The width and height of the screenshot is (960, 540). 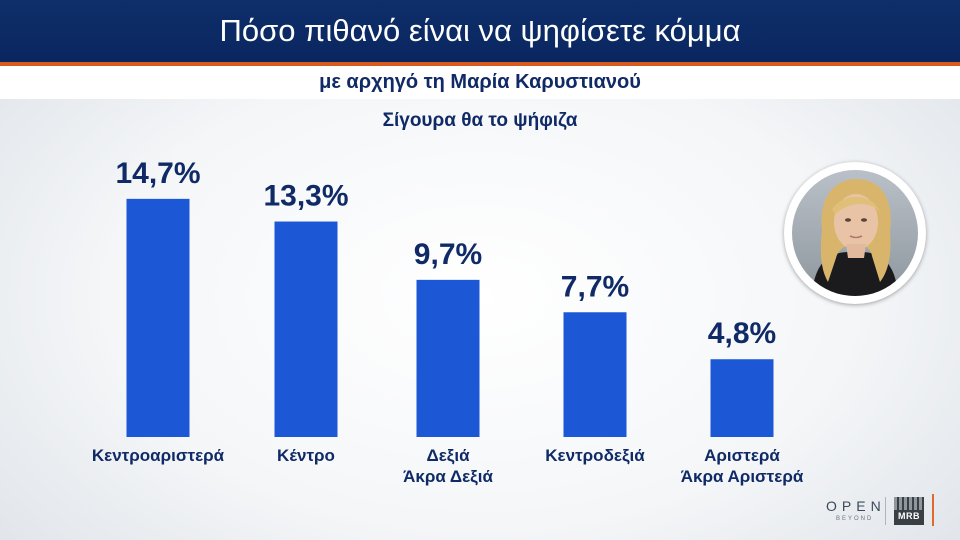 What do you see at coordinates (909, 516) in the screenshot?
I see `mrb-logo: MRB` at bounding box center [909, 516].